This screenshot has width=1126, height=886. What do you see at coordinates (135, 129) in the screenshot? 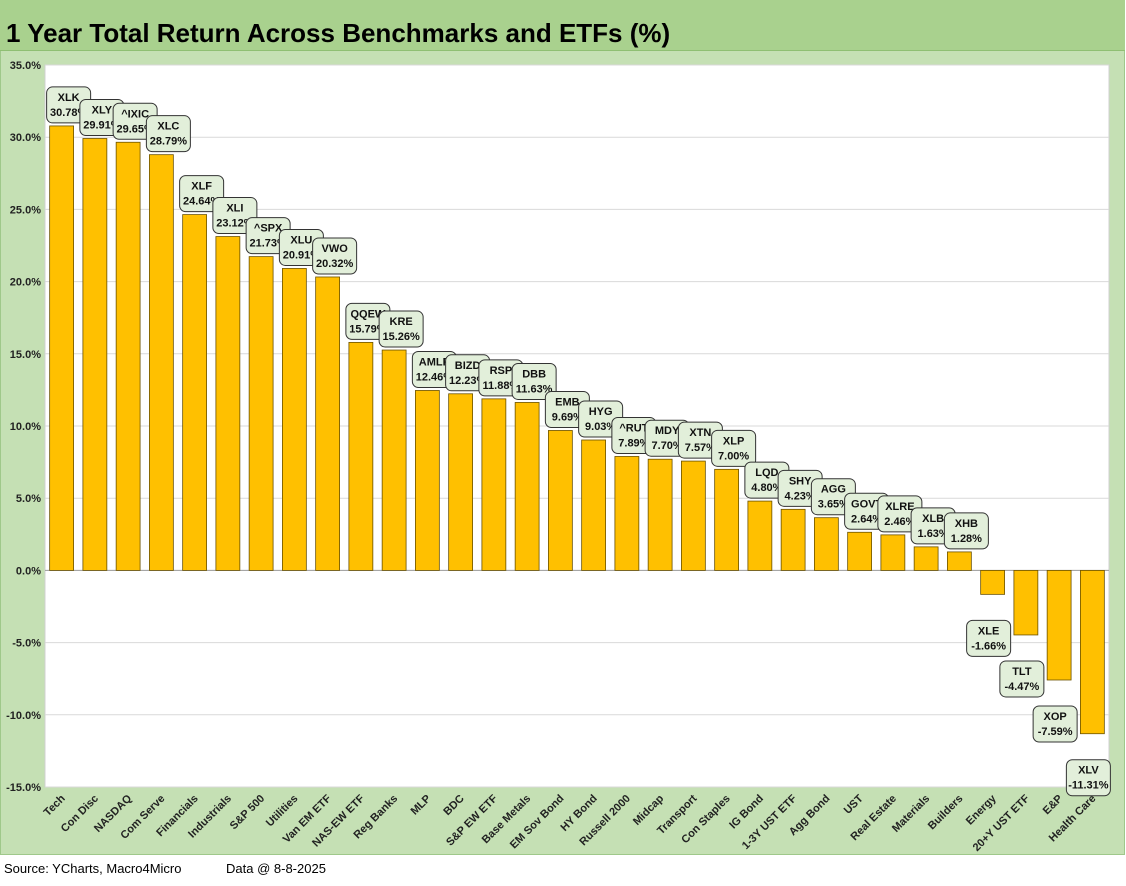
I see `value-label: 29.65%` at bounding box center [135, 129].